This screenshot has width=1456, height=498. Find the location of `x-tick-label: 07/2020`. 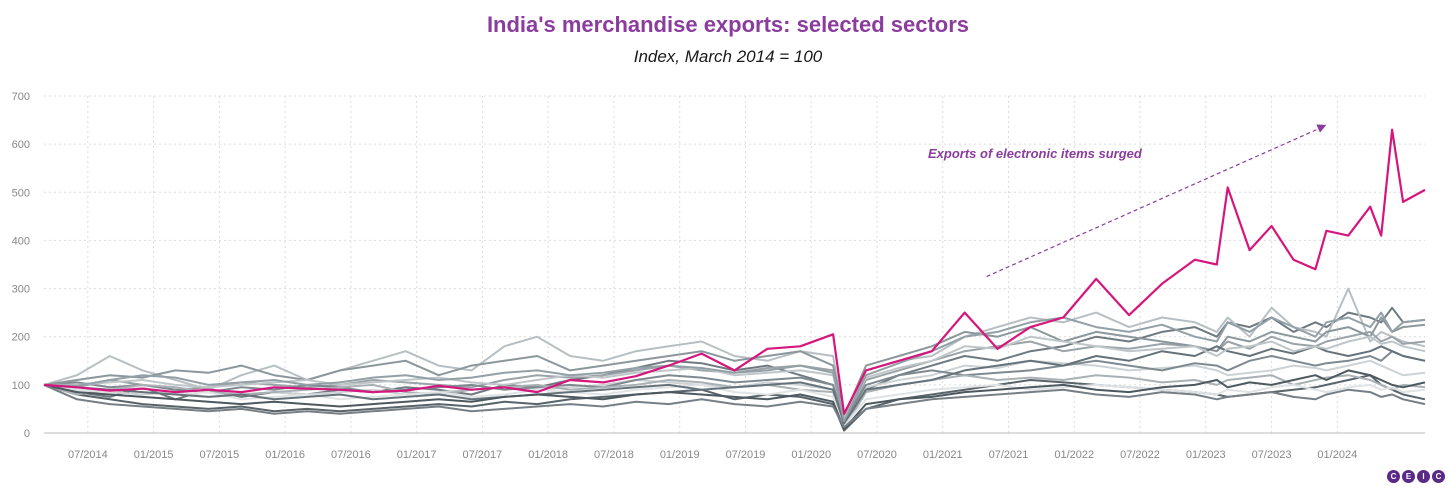

x-tick-label: 07/2020 is located at coordinates (877, 455).